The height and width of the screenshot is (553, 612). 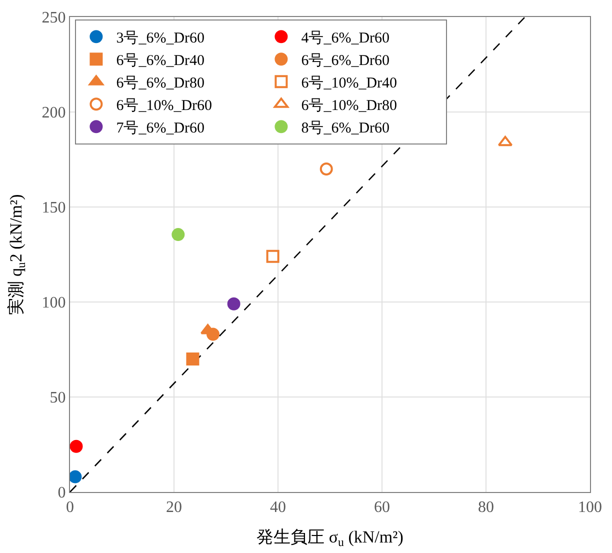 What do you see at coordinates (278, 507) in the screenshot?
I see `x-tick-label: 40` at bounding box center [278, 507].